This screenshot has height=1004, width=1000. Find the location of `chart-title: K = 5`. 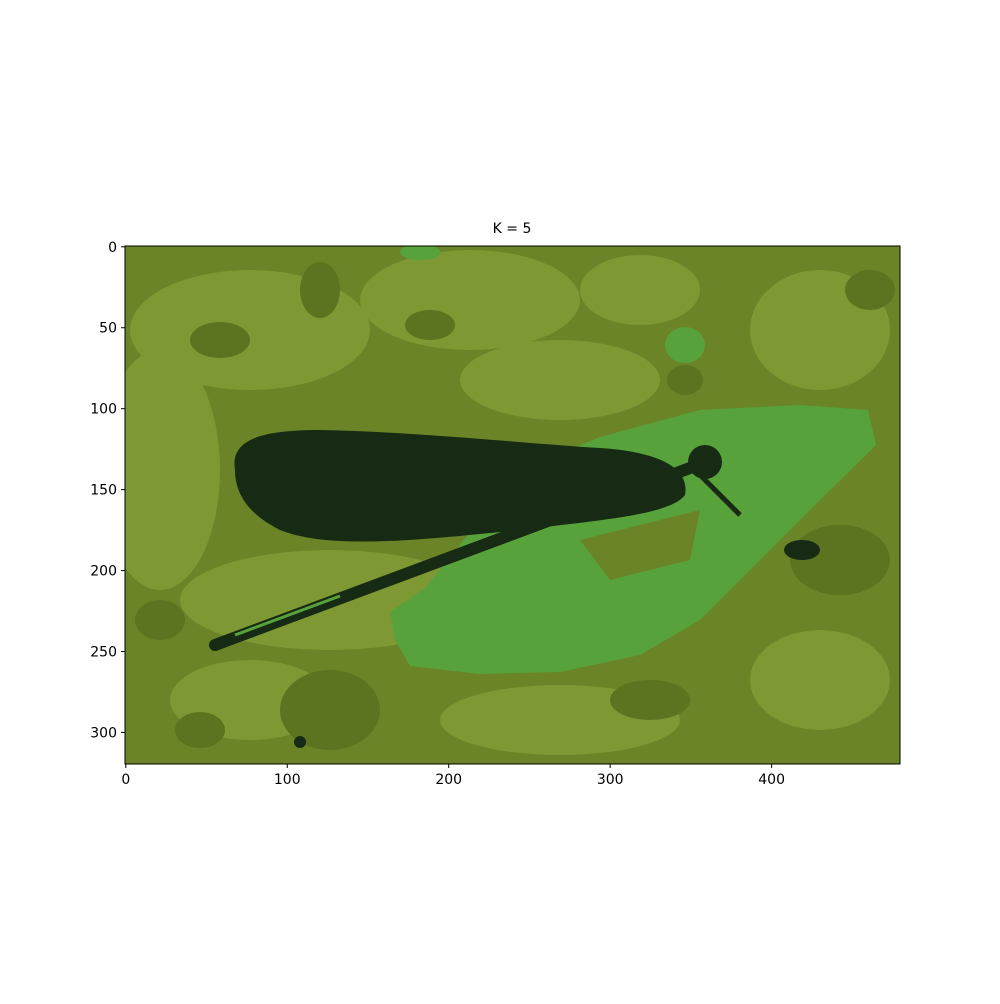

chart-title: K = 5 is located at coordinates (512, 229).